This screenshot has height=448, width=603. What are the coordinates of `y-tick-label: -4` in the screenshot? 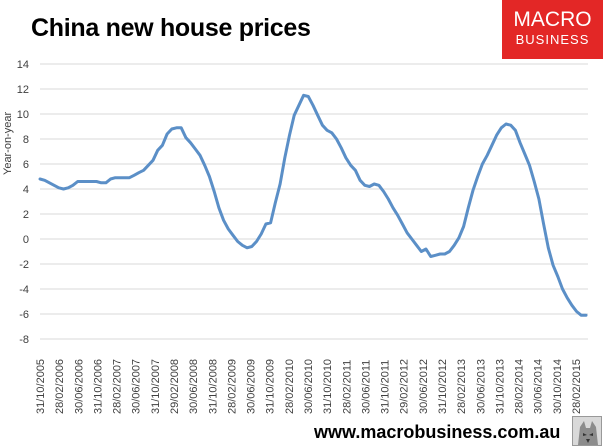 It's located at (24, 290).